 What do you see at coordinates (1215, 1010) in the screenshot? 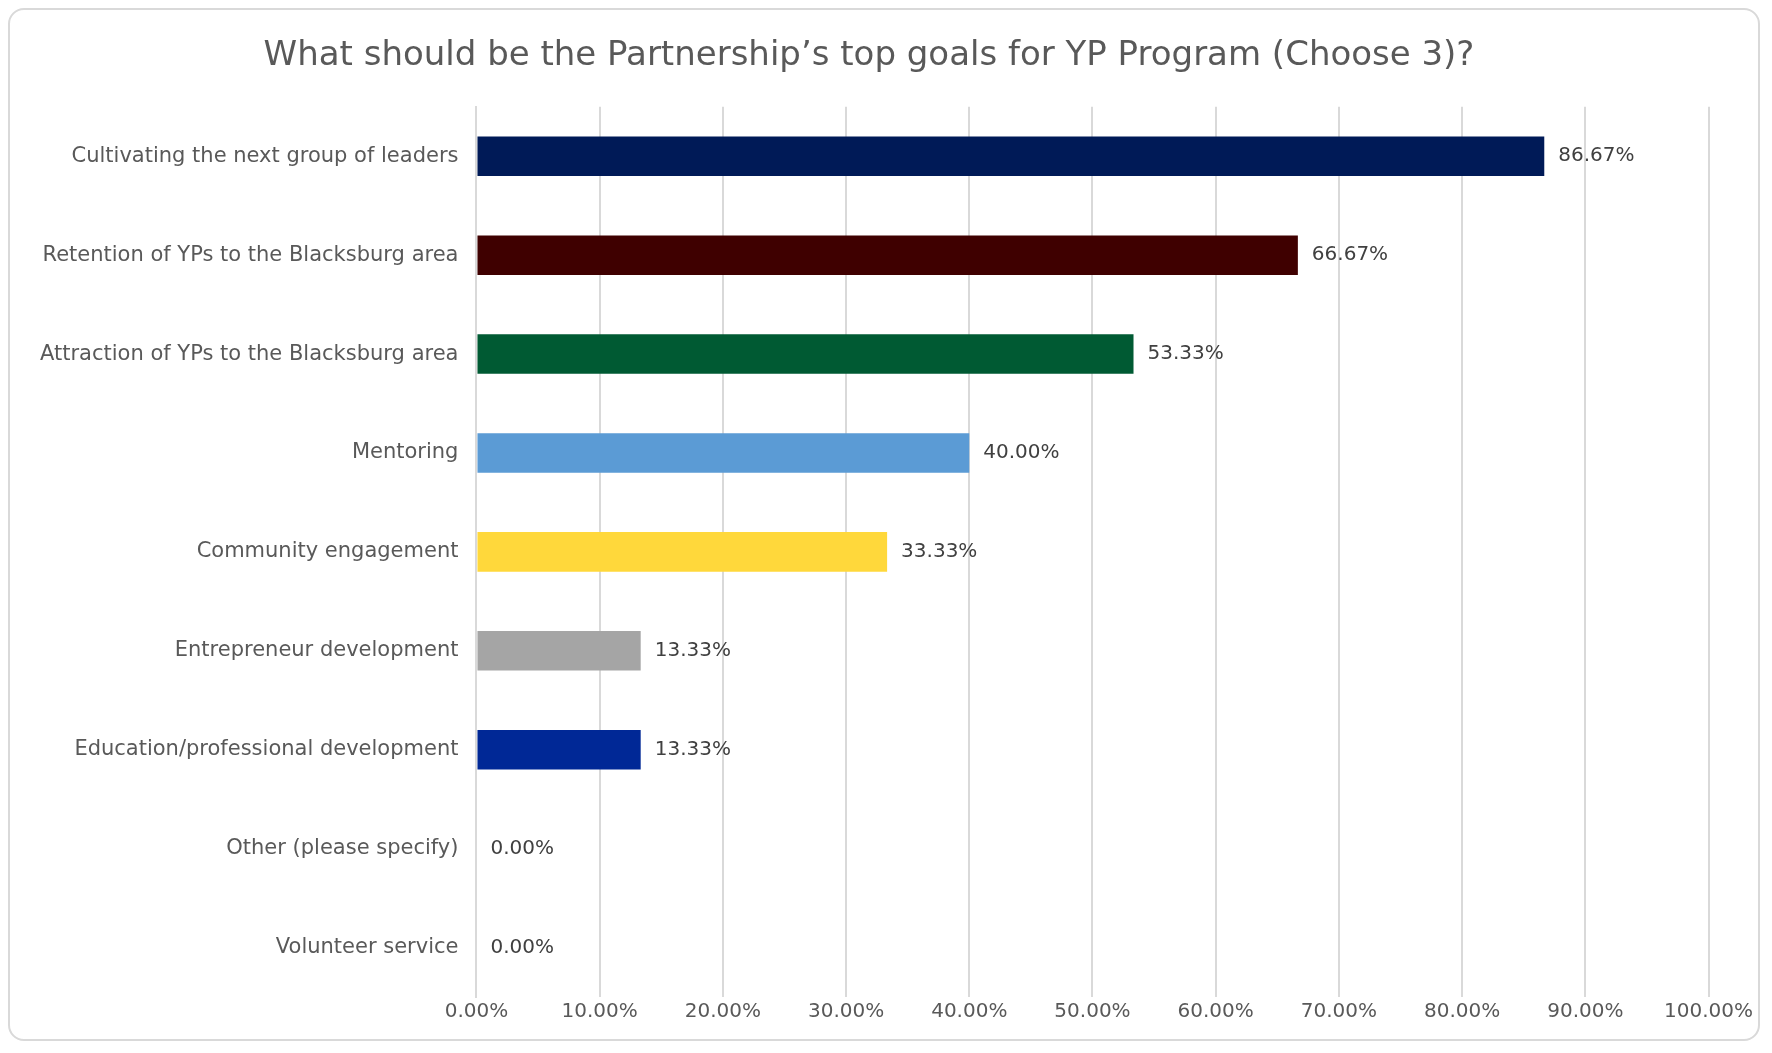
I see `x-tick-label: 60.00%` at bounding box center [1215, 1010].